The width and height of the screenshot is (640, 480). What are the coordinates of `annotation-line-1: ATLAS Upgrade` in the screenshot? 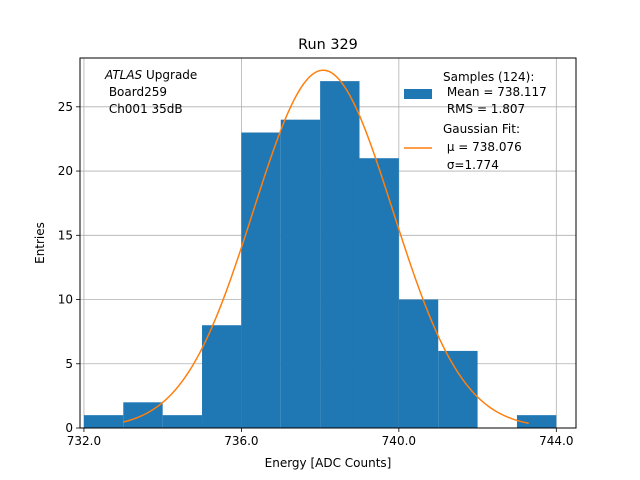 It's located at (150, 75).